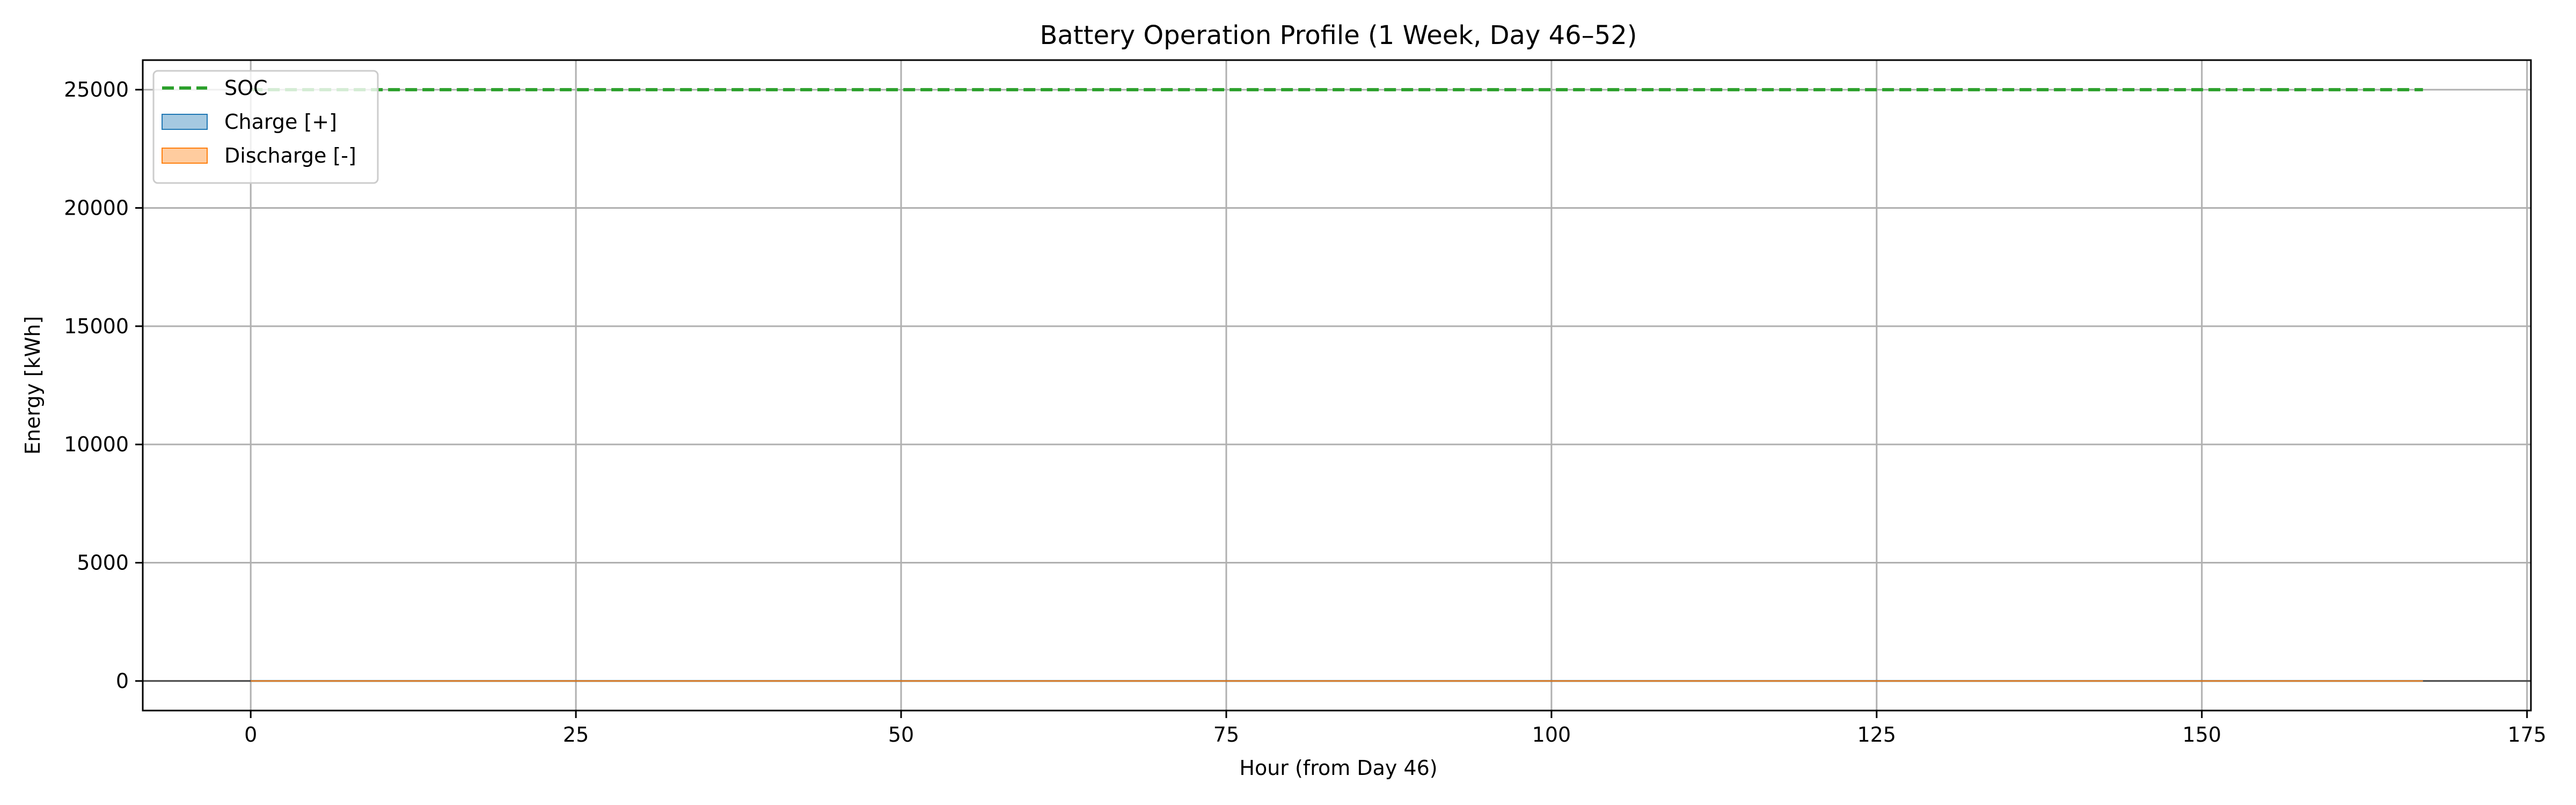  Describe the element at coordinates (1338, 768) in the screenshot. I see `x-axis-label: Hour (from Day 46)` at that location.